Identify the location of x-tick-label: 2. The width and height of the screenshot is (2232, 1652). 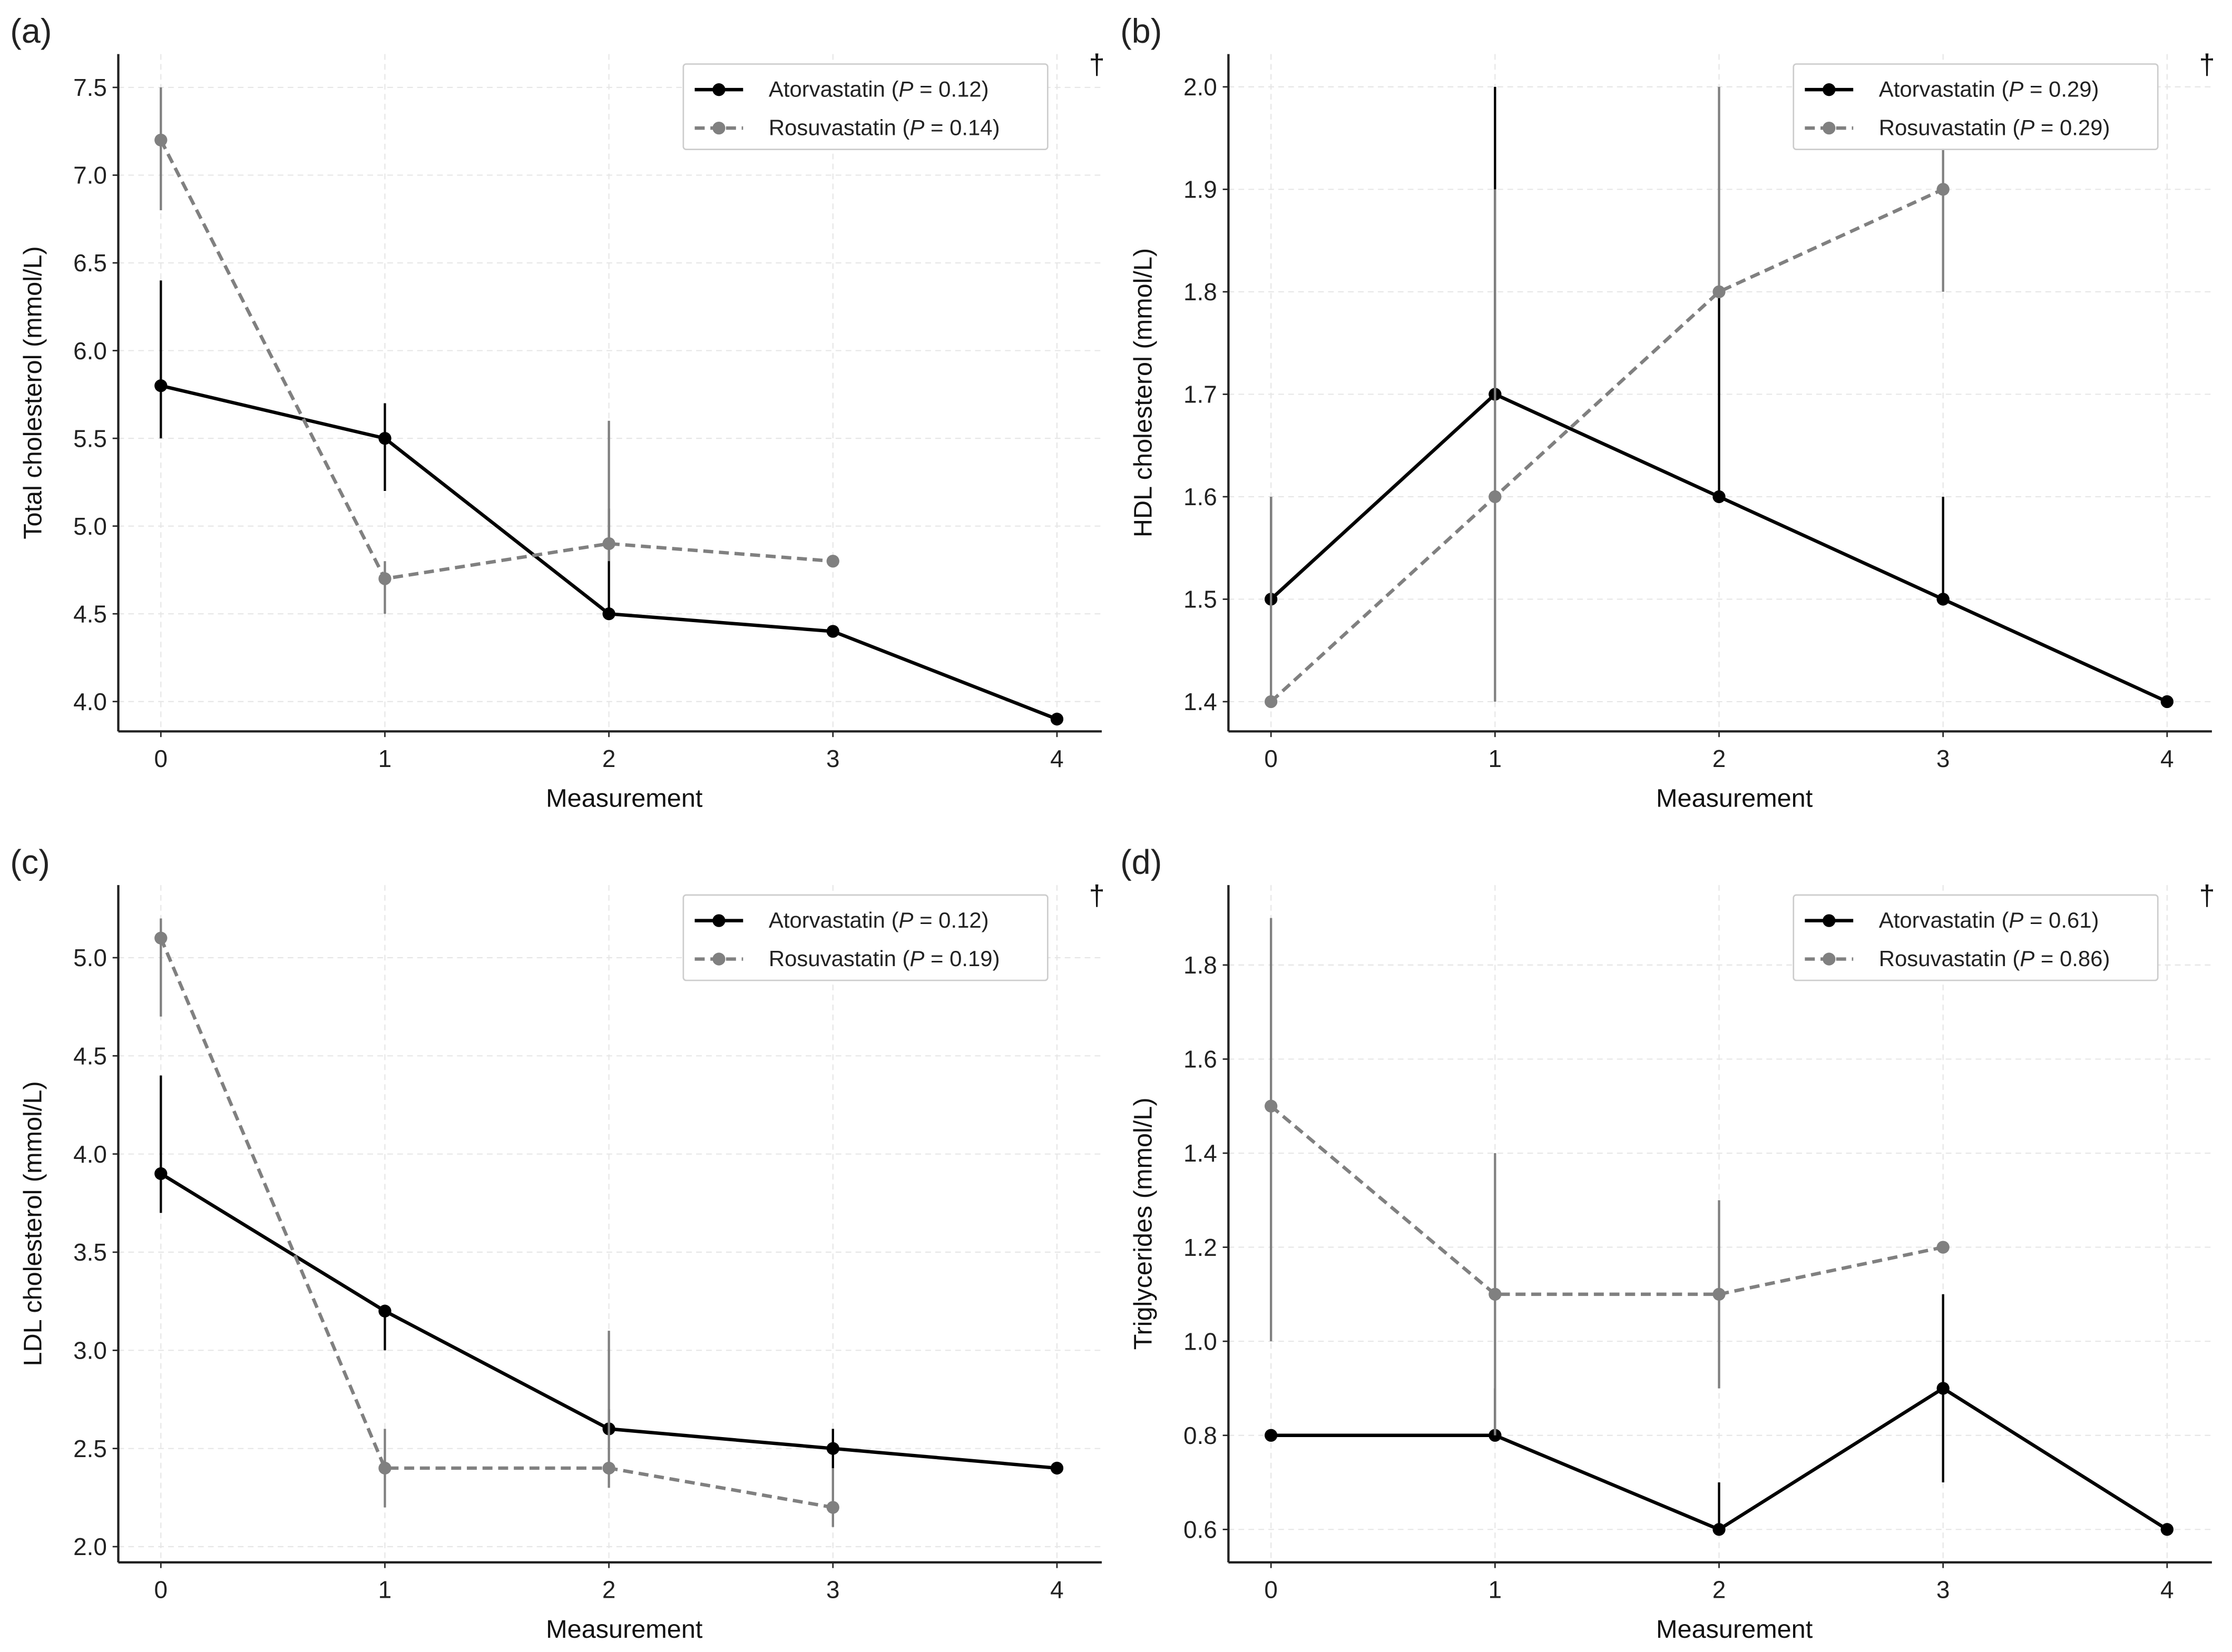
(609, 1589).